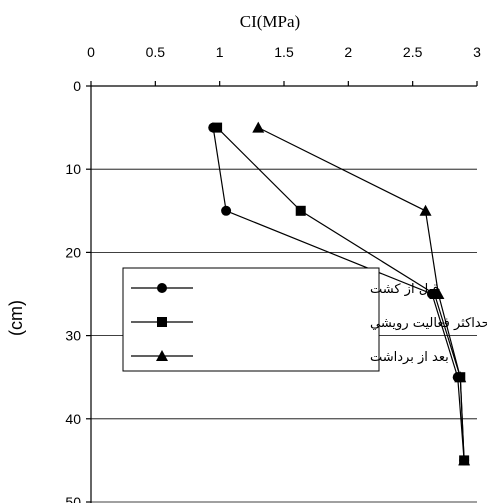  Describe the element at coordinates (77, 86) in the screenshot. I see `y-tick-label: 0` at that location.